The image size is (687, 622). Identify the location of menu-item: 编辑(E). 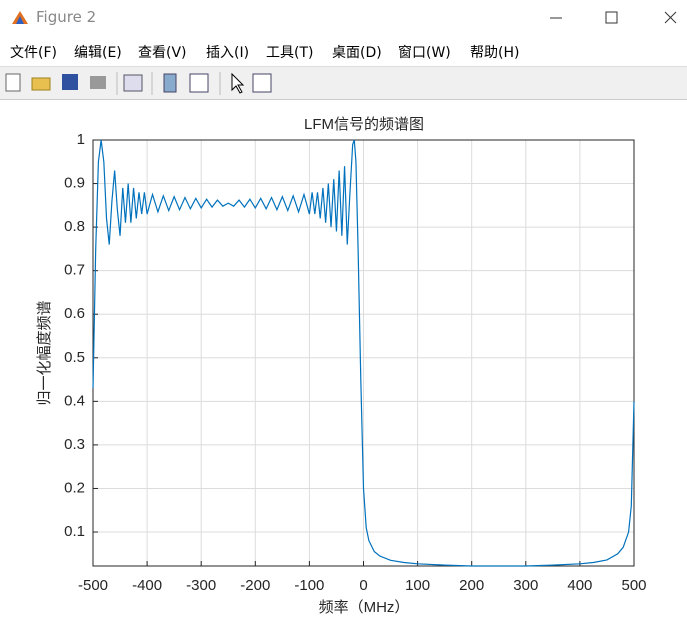
(98, 53).